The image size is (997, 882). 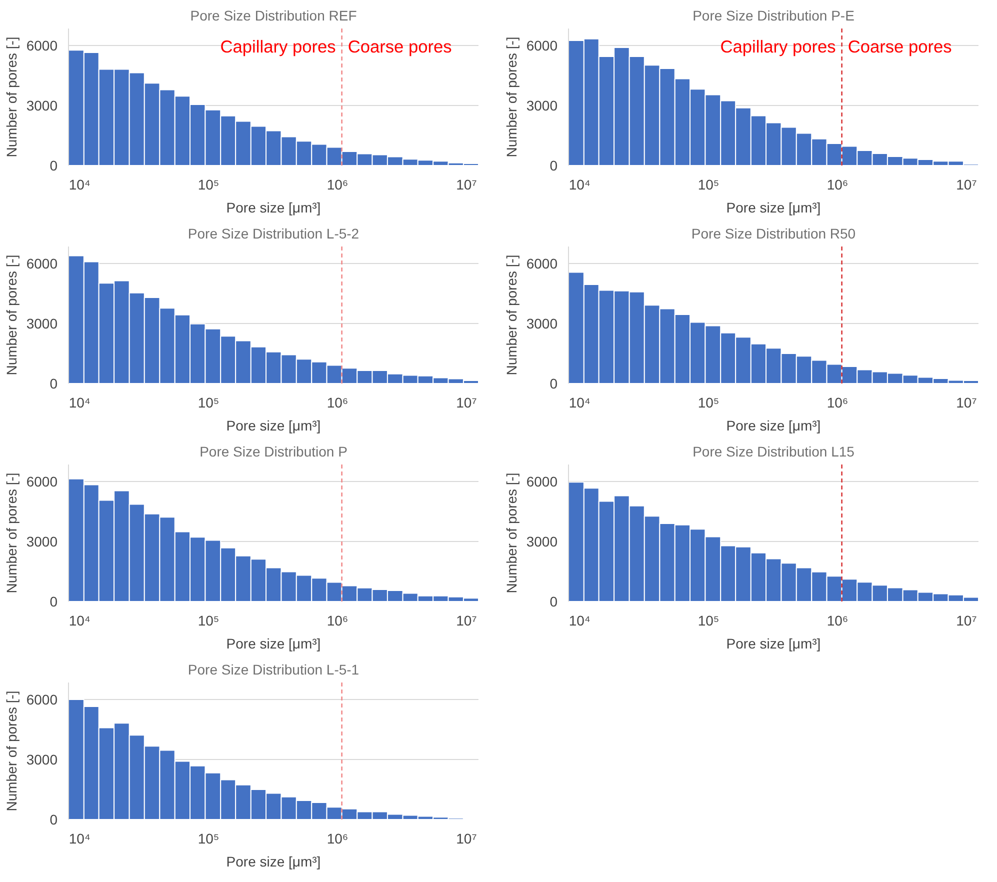 I want to click on chart-title: Pore Size Distribution R50, so click(x=773, y=234).